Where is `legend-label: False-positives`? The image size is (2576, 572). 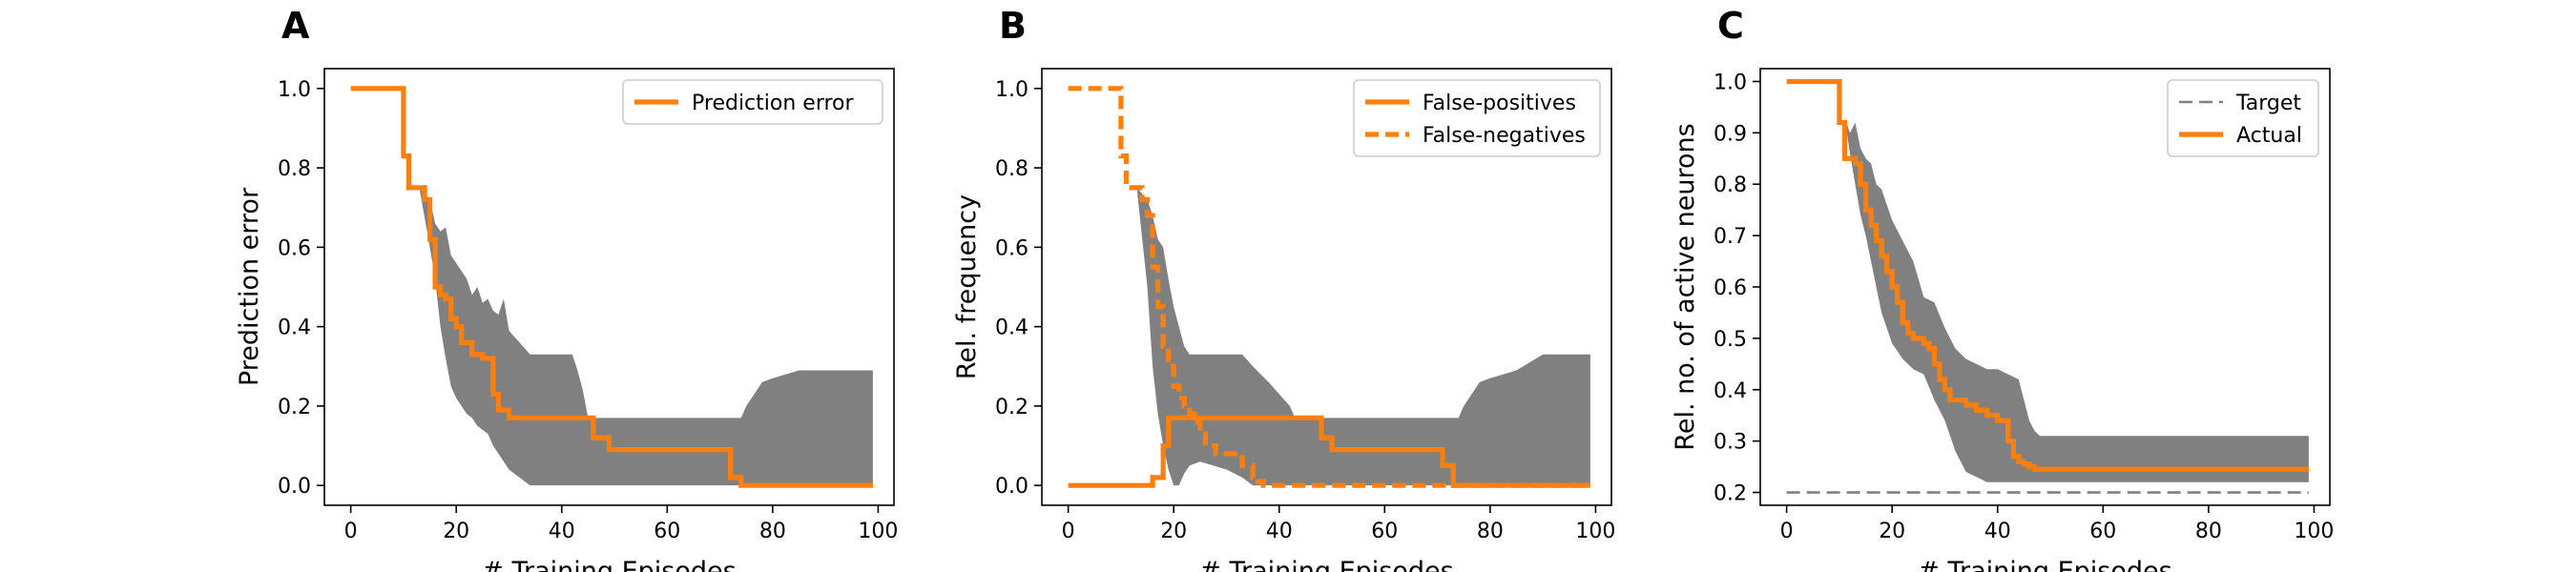
legend-label: False-positives is located at coordinates (1499, 104).